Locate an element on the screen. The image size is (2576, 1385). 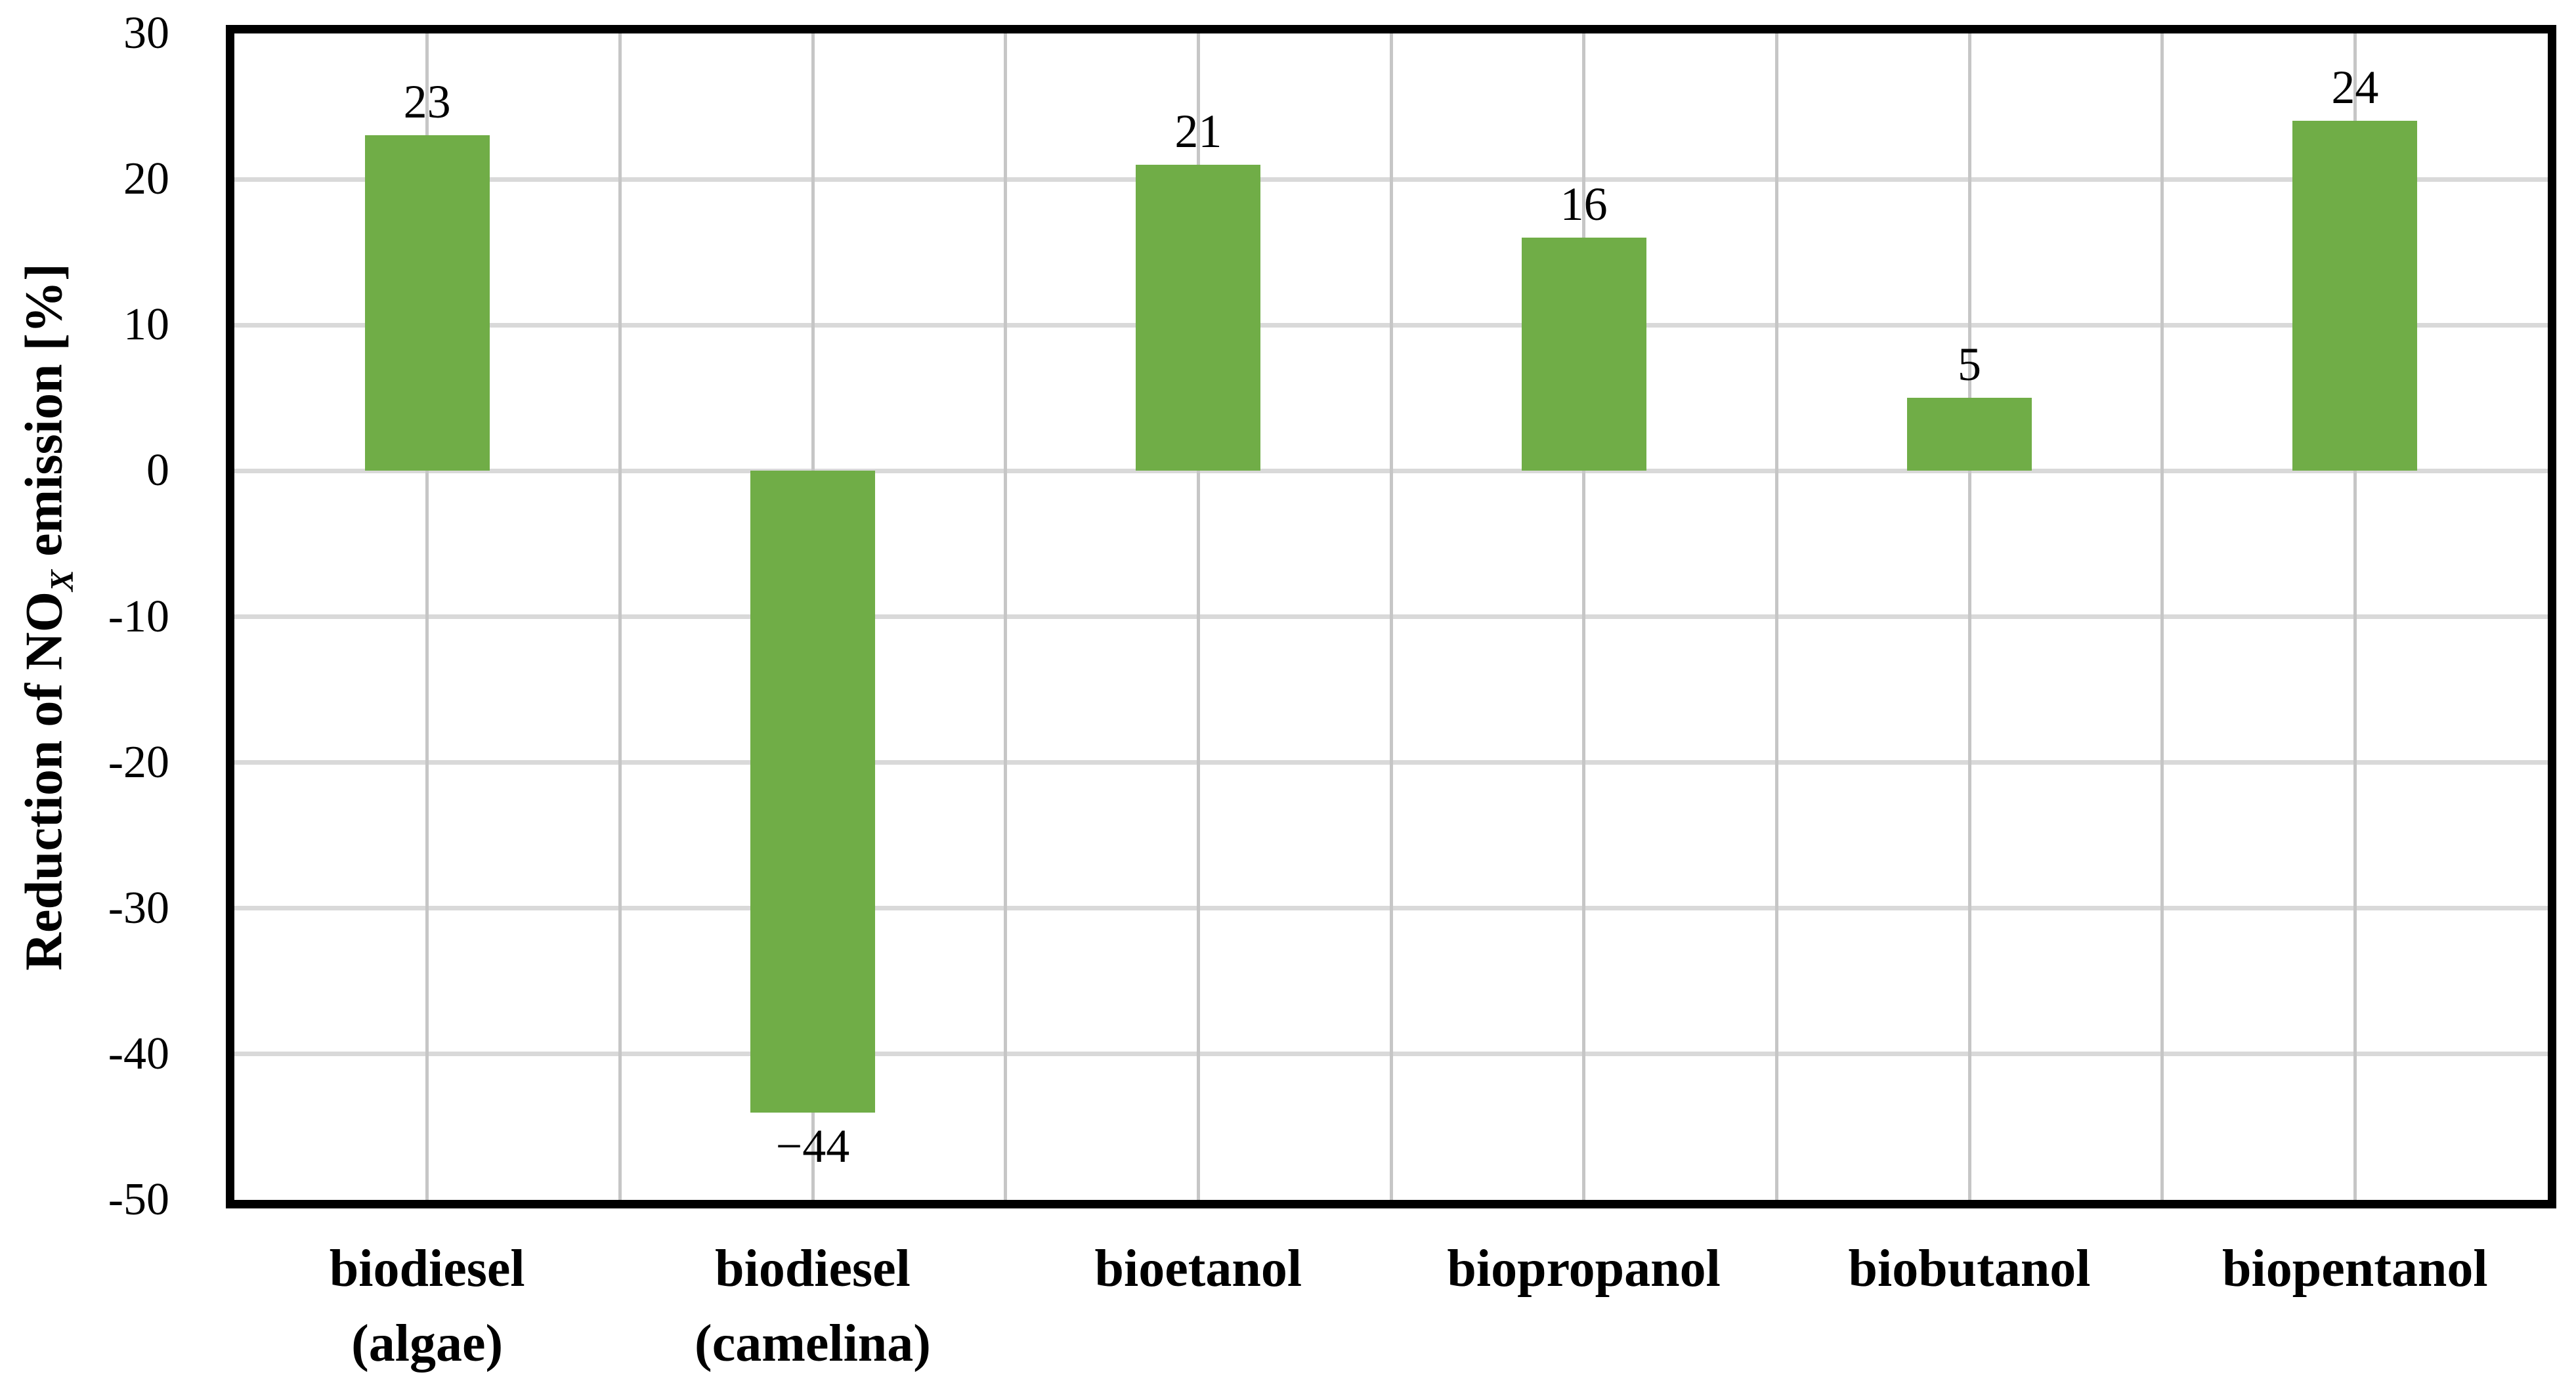
y-tick-label--50: -50 is located at coordinates (138, 1199).